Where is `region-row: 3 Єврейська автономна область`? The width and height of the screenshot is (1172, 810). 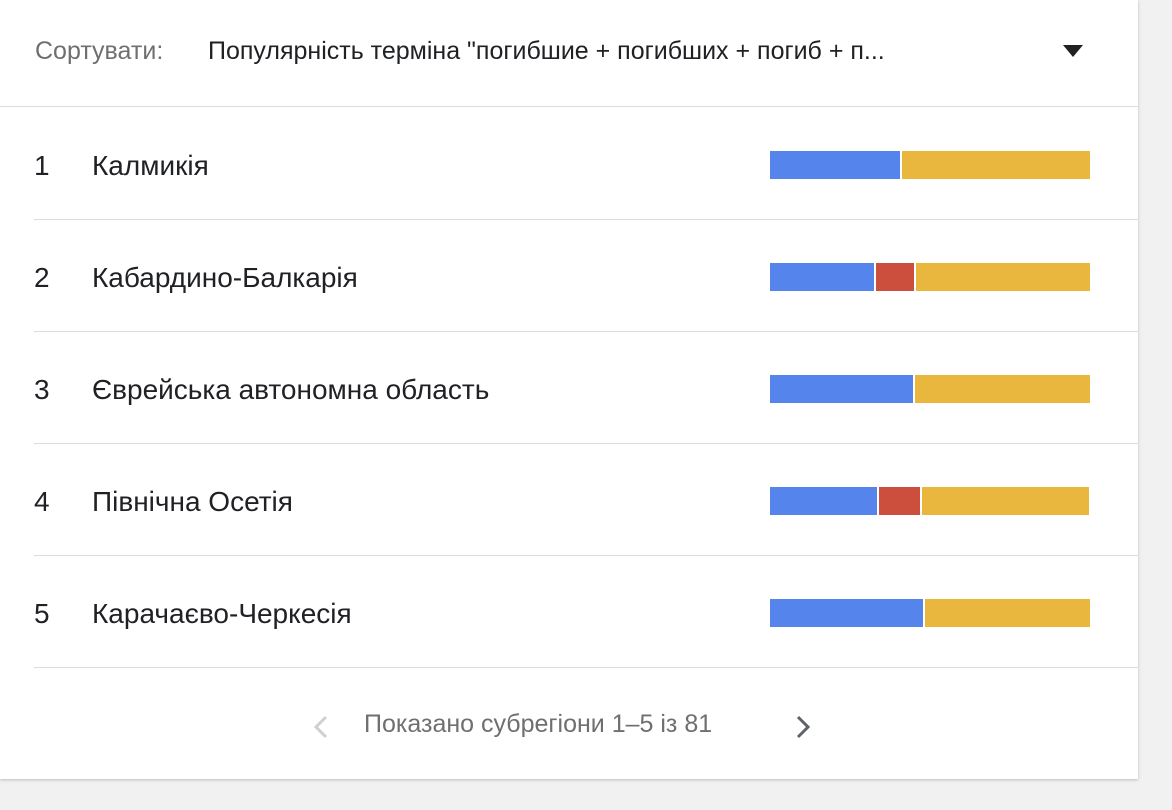
region-row: 3 Єврейська автономна область is located at coordinates (586, 388).